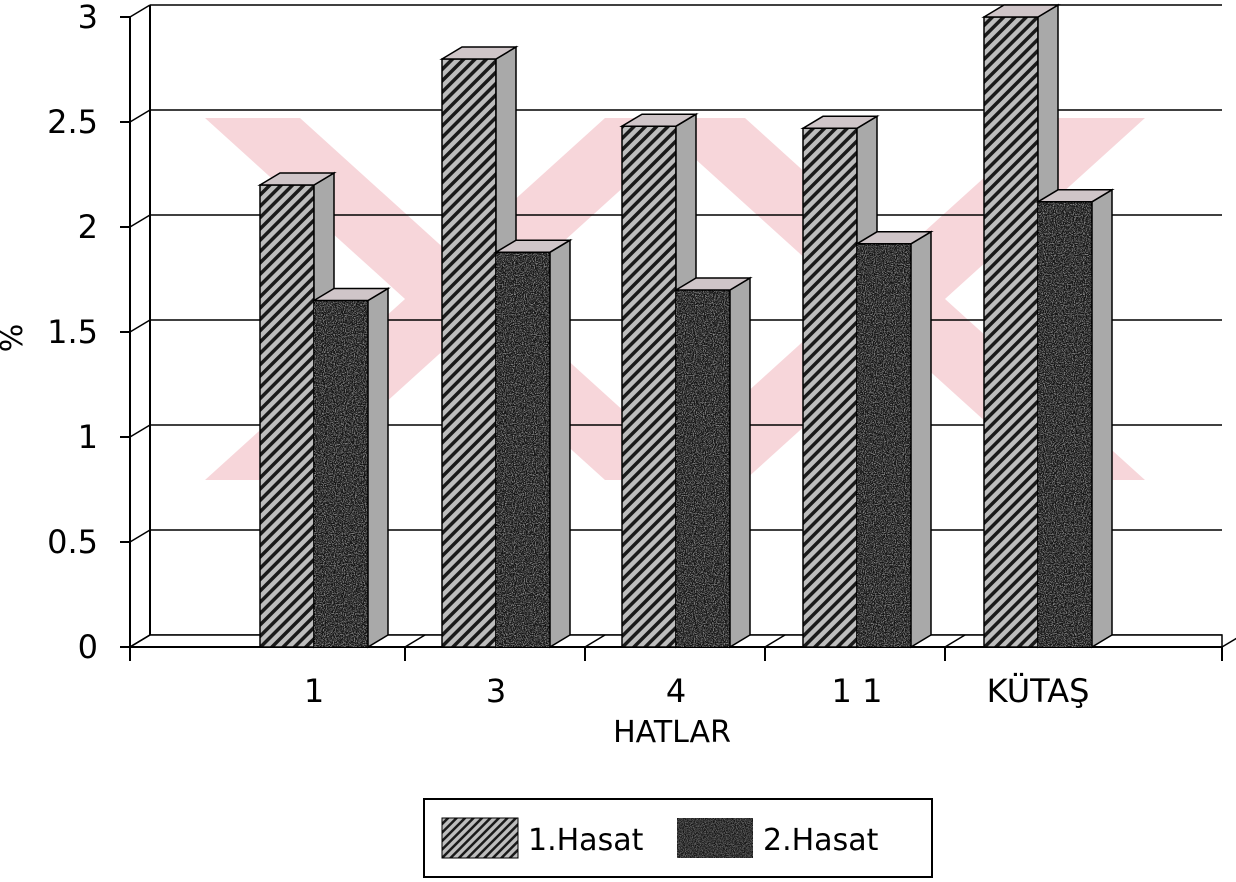 Image resolution: width=1236 pixels, height=882 pixels. What do you see at coordinates (88, 437) in the screenshot?
I see `y-tick-label: 1` at bounding box center [88, 437].